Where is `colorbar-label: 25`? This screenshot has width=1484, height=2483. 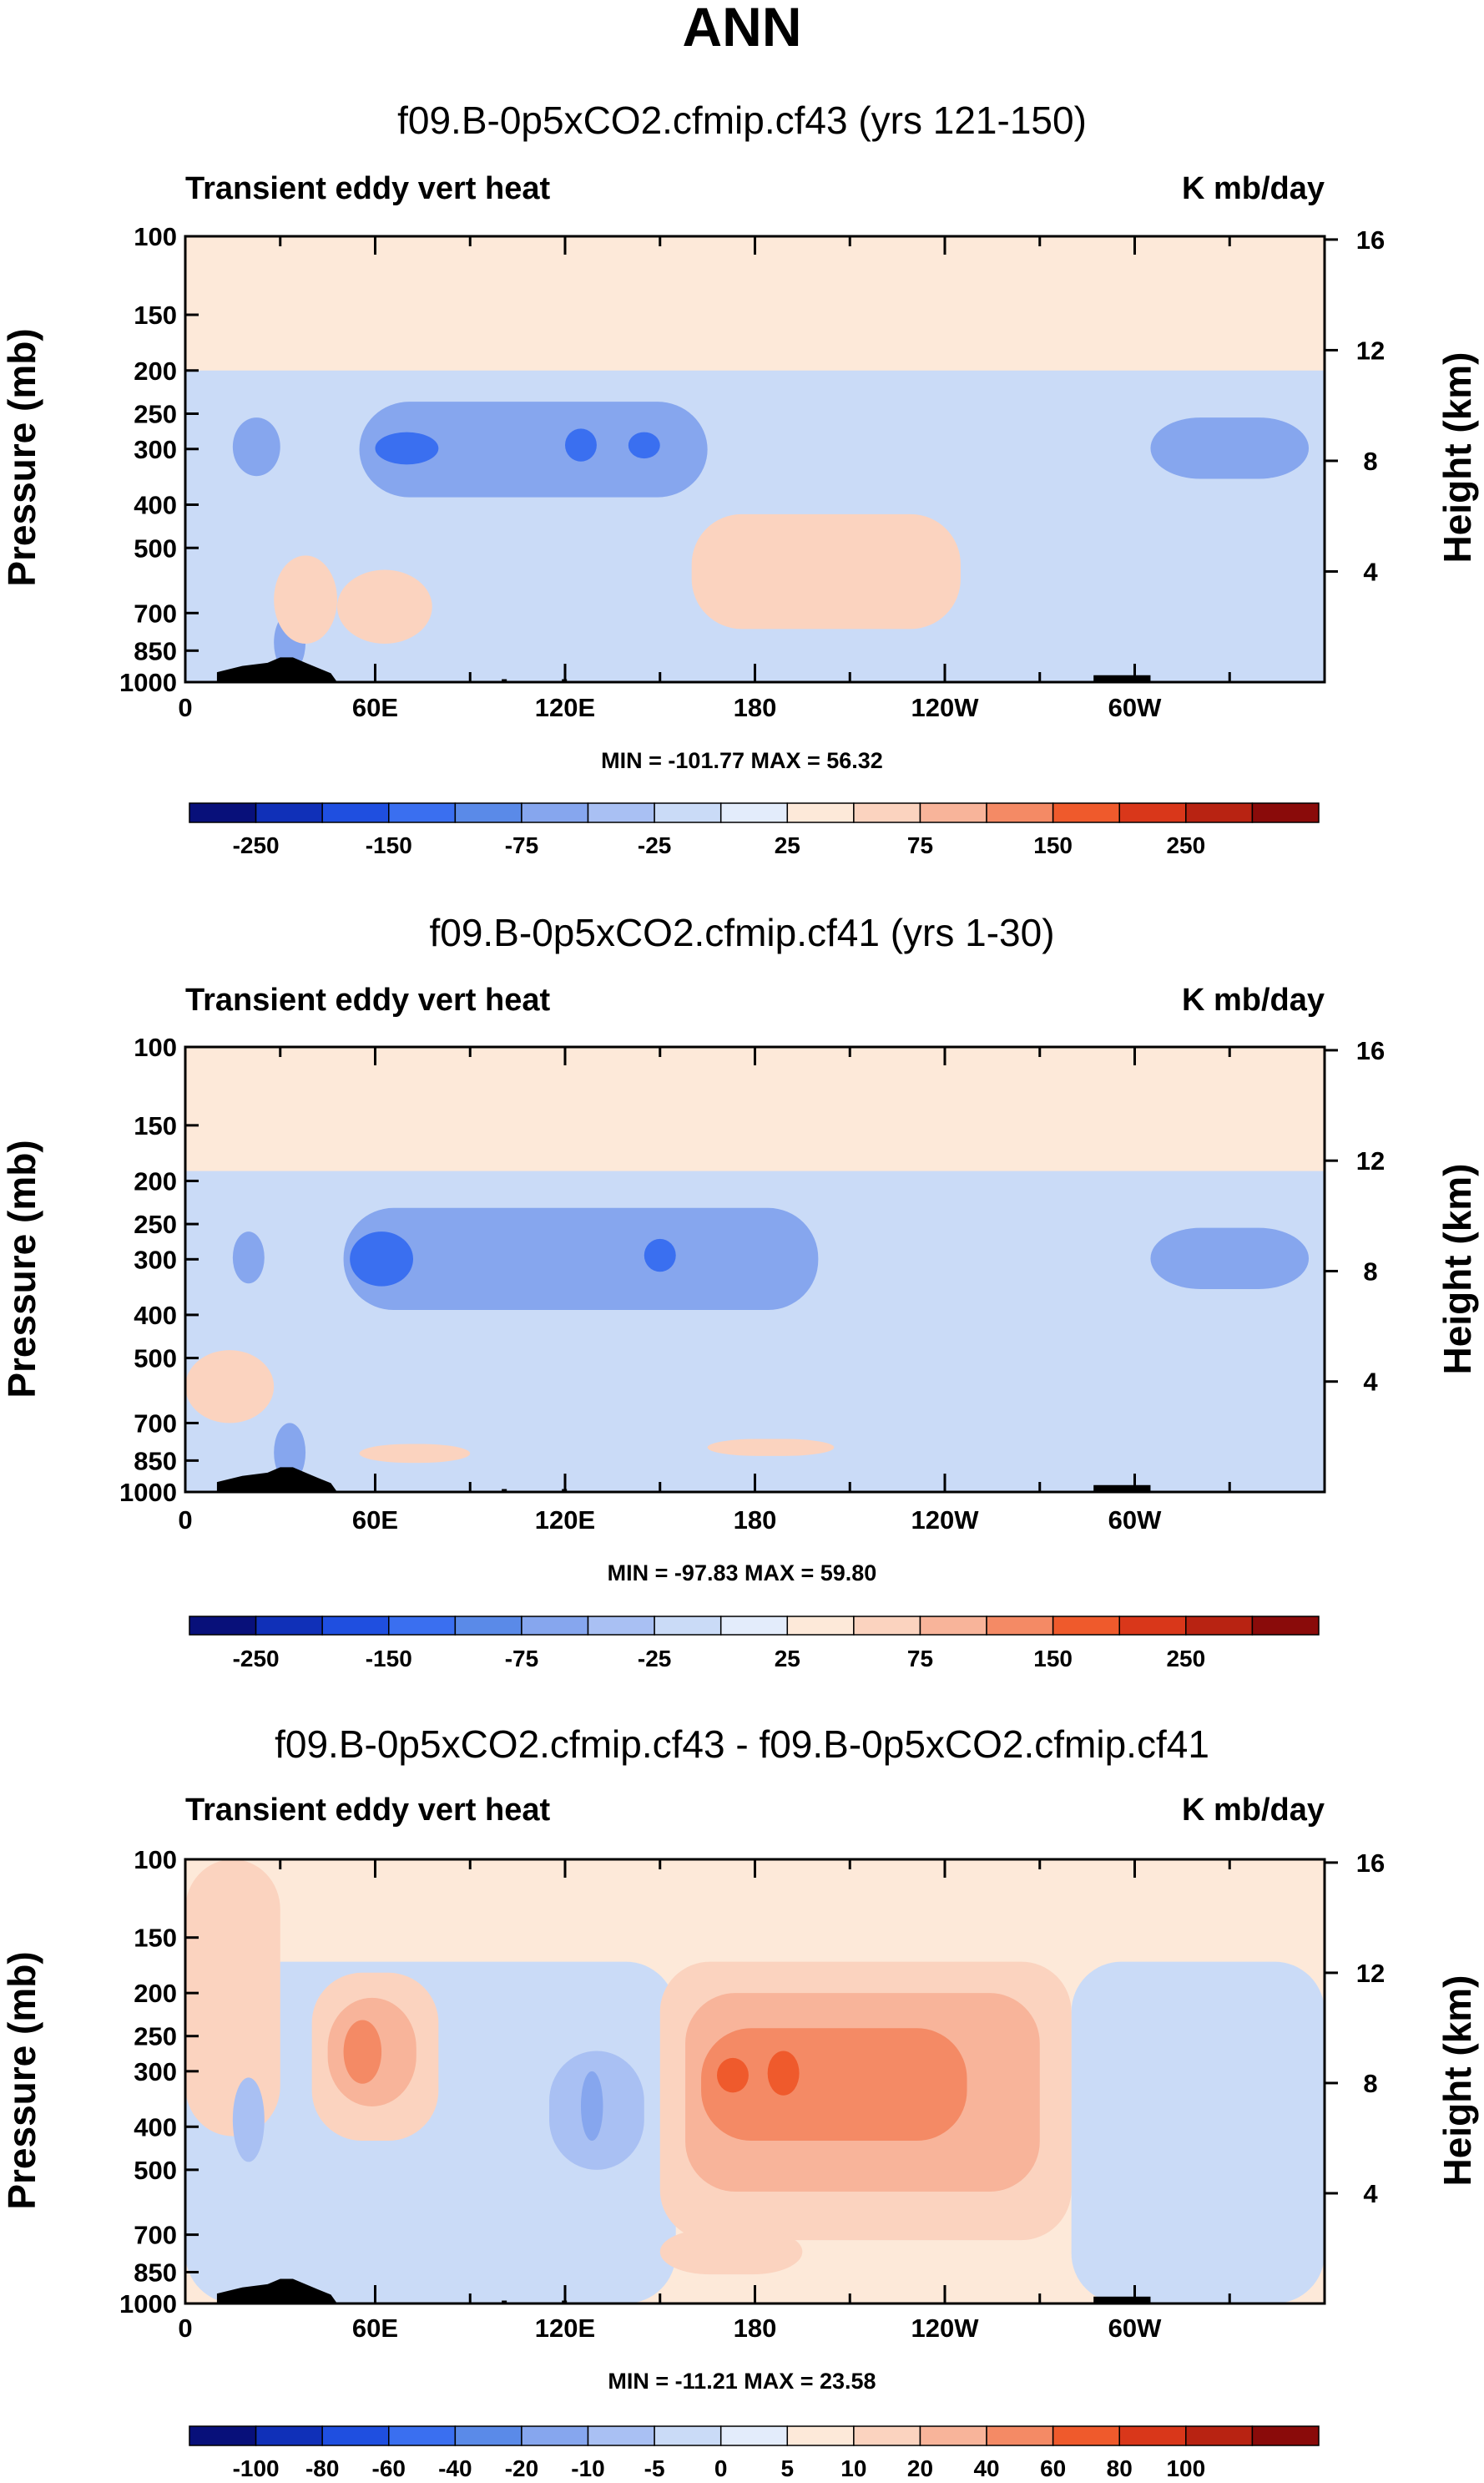
colorbar-label: 25 is located at coordinates (787, 1658).